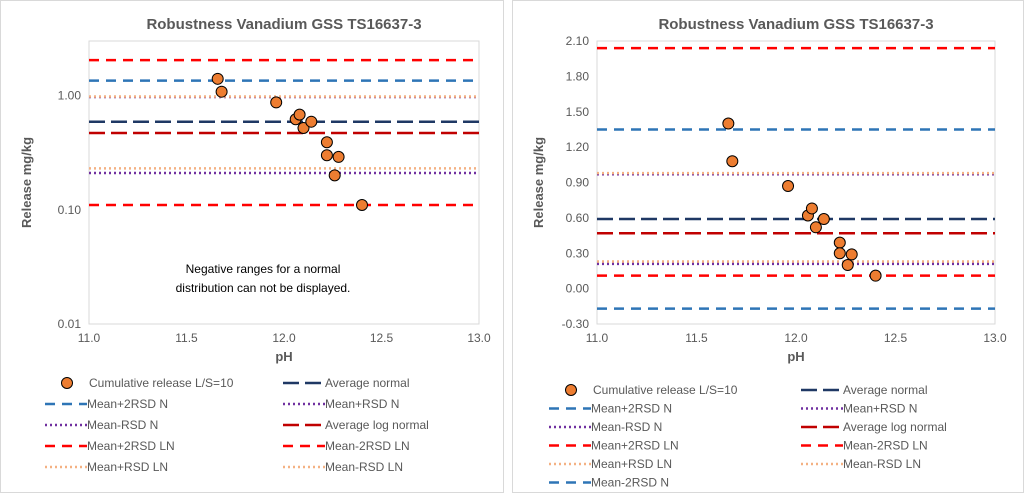  What do you see at coordinates (578, 41) in the screenshot?
I see `y-tick-label: 2.10` at bounding box center [578, 41].